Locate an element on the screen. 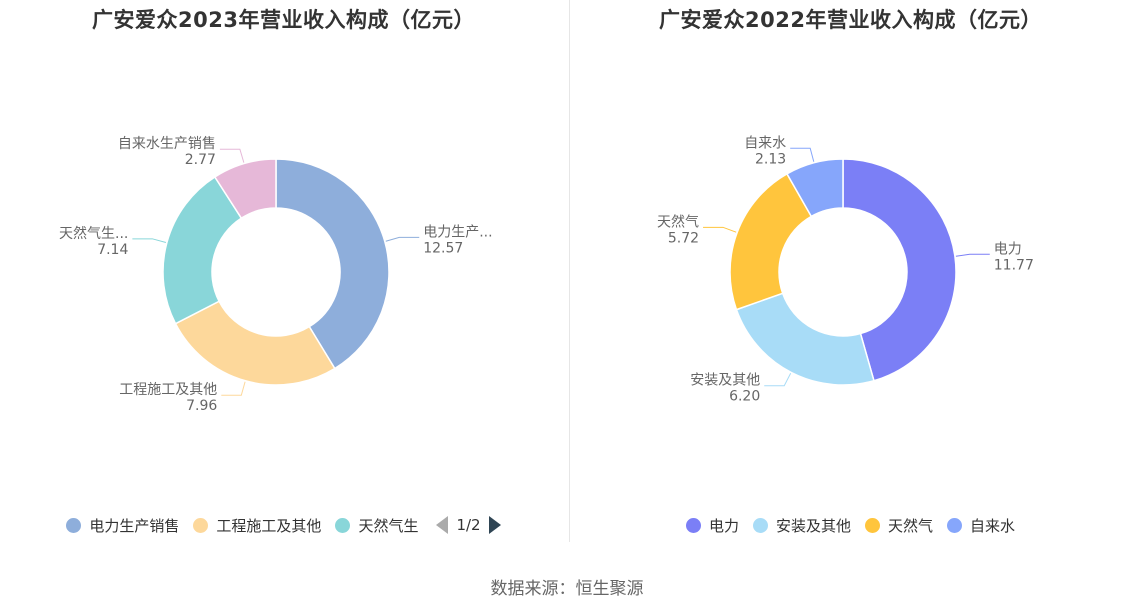 The width and height of the screenshot is (1134, 612). slice-value-label: 12.57 is located at coordinates (443, 248).